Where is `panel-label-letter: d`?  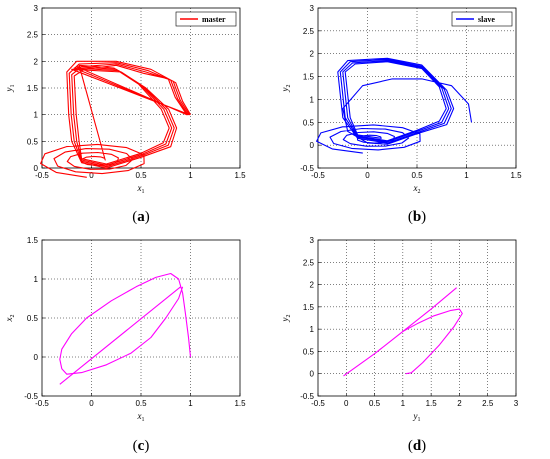
panel-label-letter: d is located at coordinates (417, 446).